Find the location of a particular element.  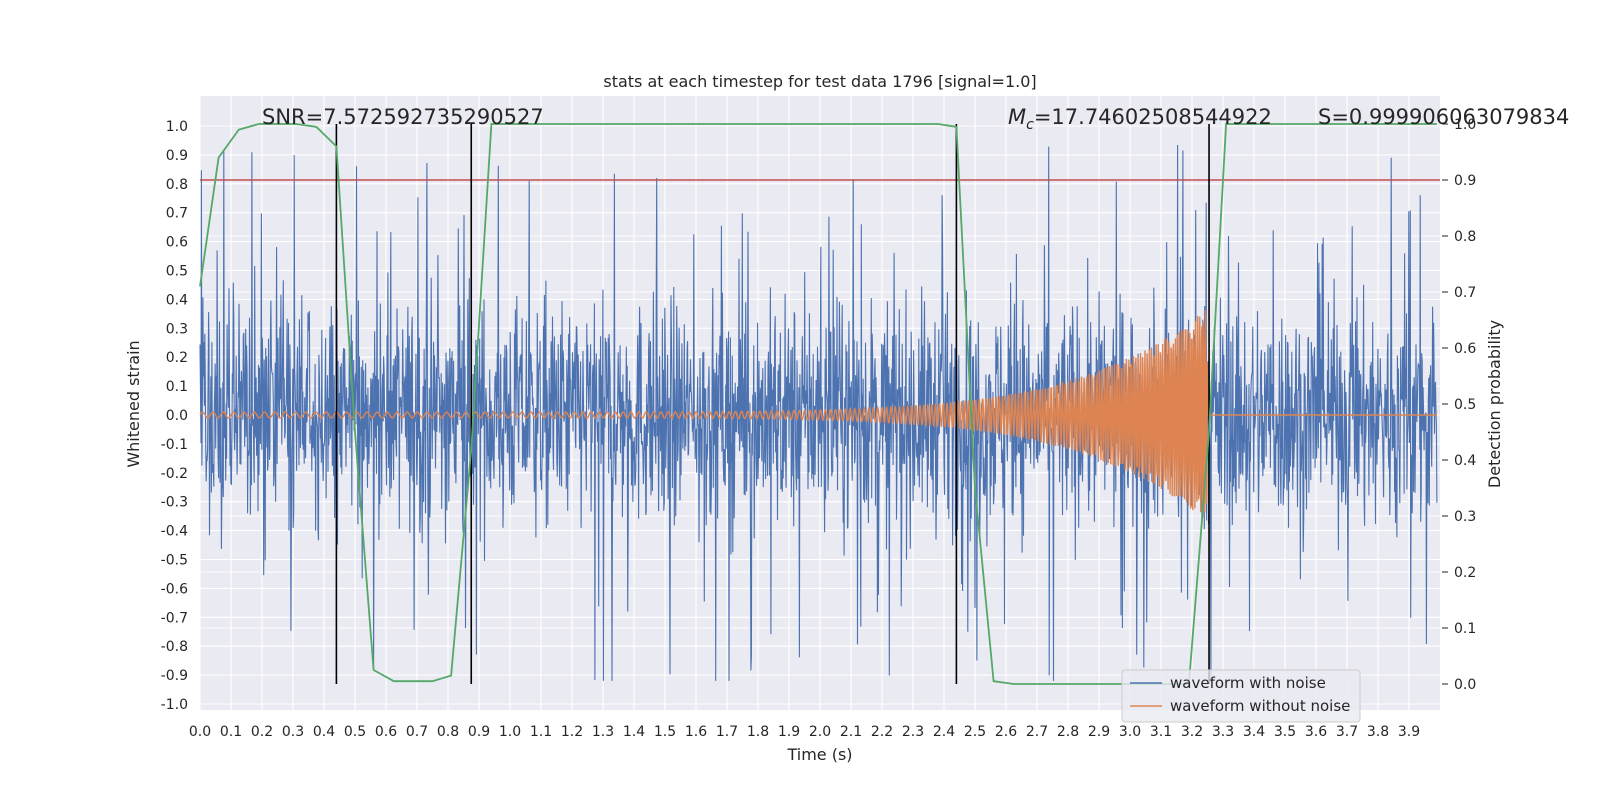

y2-tick-label: 0.0 is located at coordinates (1465, 685).